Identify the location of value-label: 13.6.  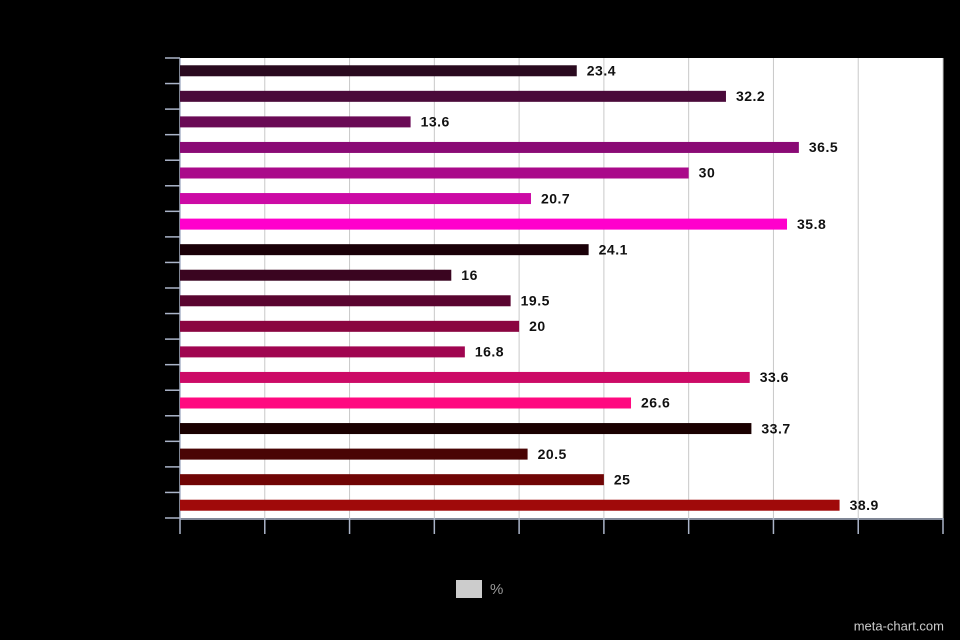
(435, 122).